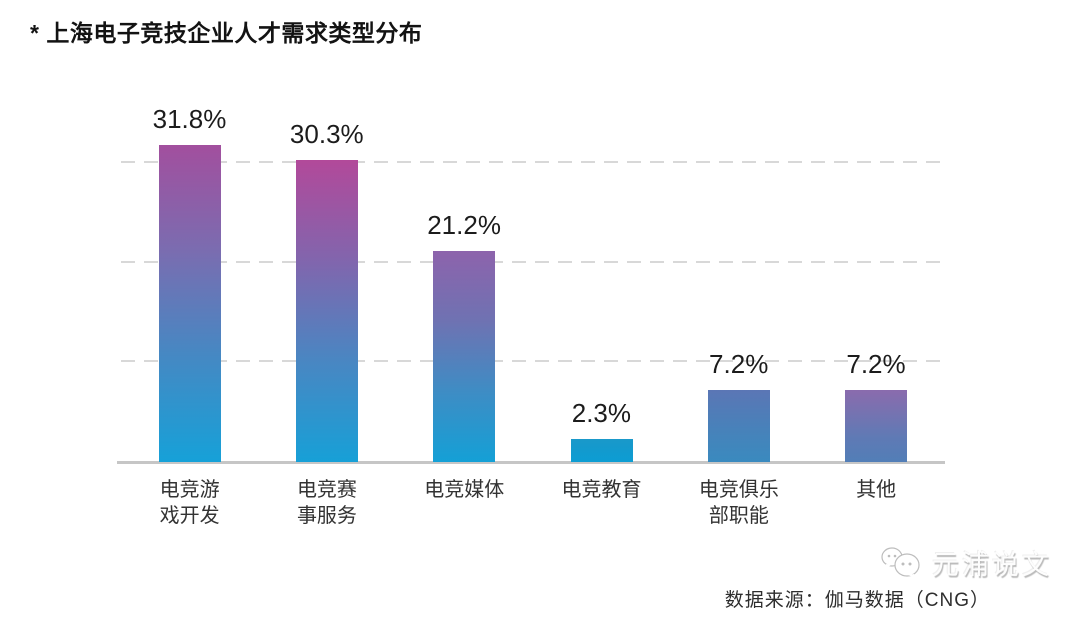  Describe the element at coordinates (326, 134) in the screenshot. I see `bar-value-label: 30.3%` at that location.